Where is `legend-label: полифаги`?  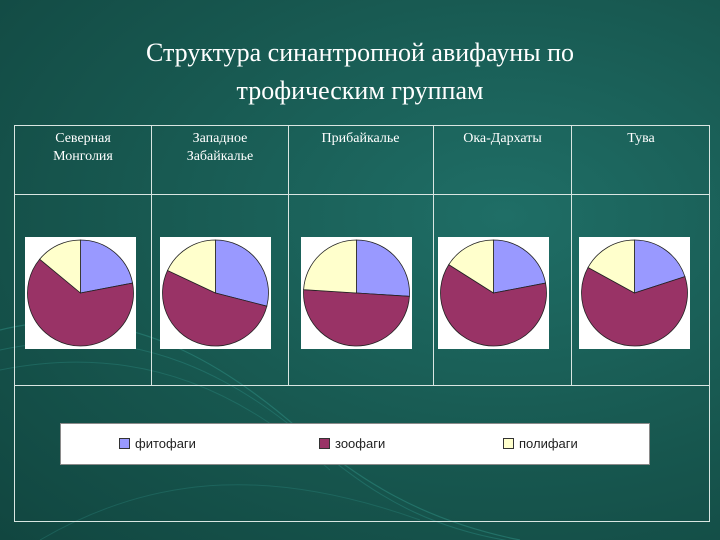
legend-label: полифаги is located at coordinates (548, 443).